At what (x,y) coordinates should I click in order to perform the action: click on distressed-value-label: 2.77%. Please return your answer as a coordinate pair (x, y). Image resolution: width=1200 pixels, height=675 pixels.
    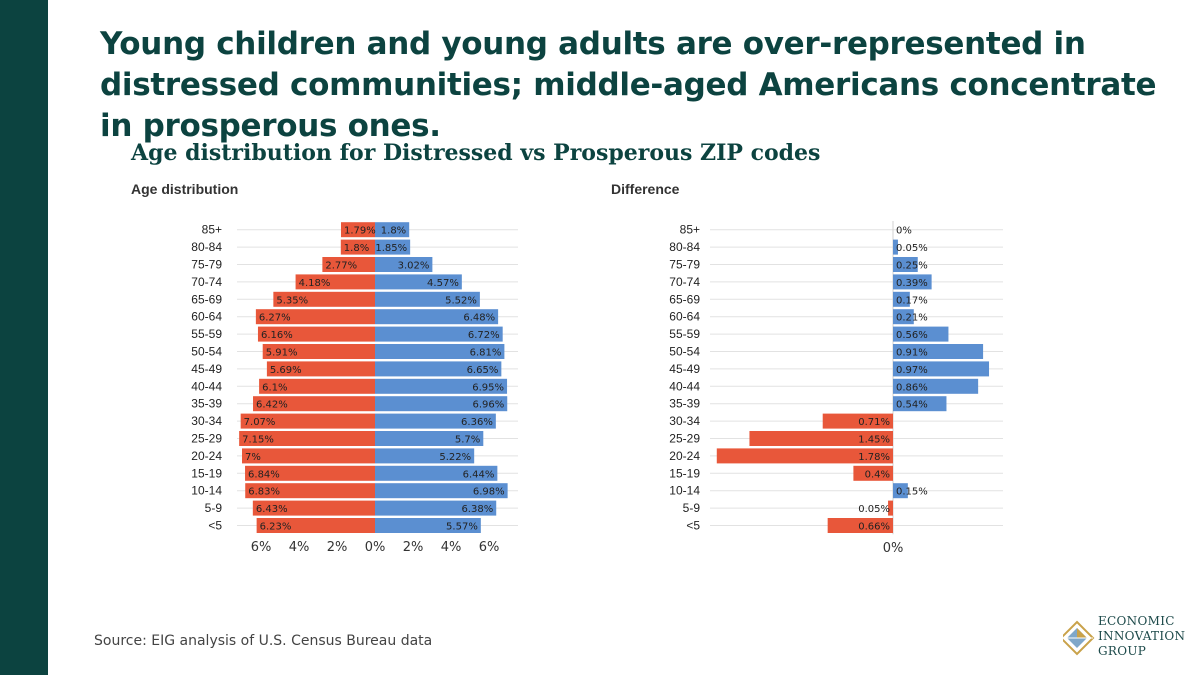
    Looking at the image, I should click on (341, 266).